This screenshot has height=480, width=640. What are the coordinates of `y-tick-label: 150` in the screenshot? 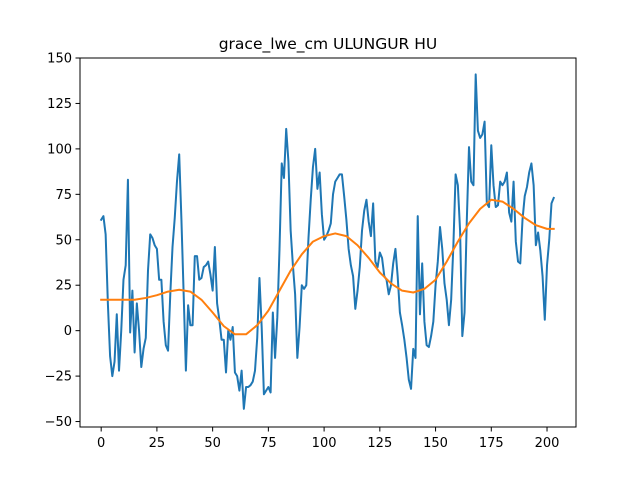 It's located at (59, 59).